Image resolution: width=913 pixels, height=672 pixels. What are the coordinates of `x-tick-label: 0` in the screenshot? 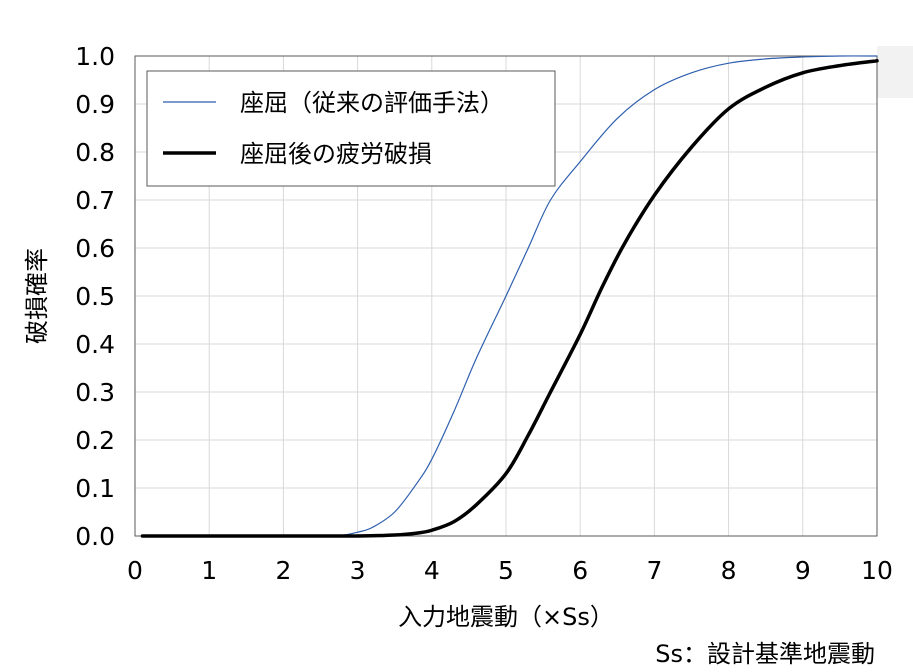 It's located at (135, 570).